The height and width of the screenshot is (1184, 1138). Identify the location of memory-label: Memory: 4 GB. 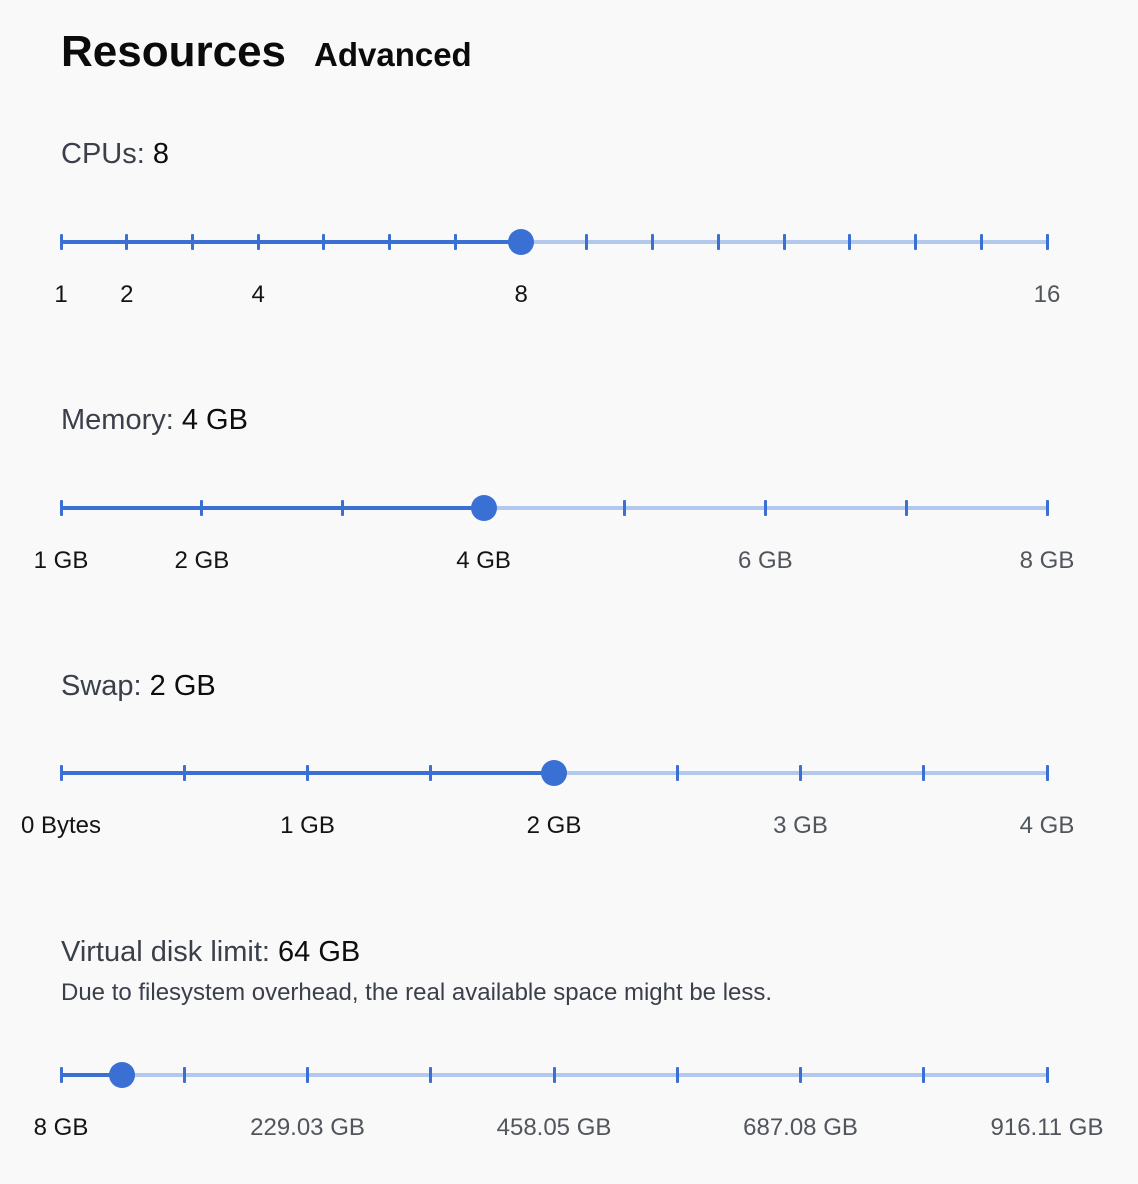
(154, 420).